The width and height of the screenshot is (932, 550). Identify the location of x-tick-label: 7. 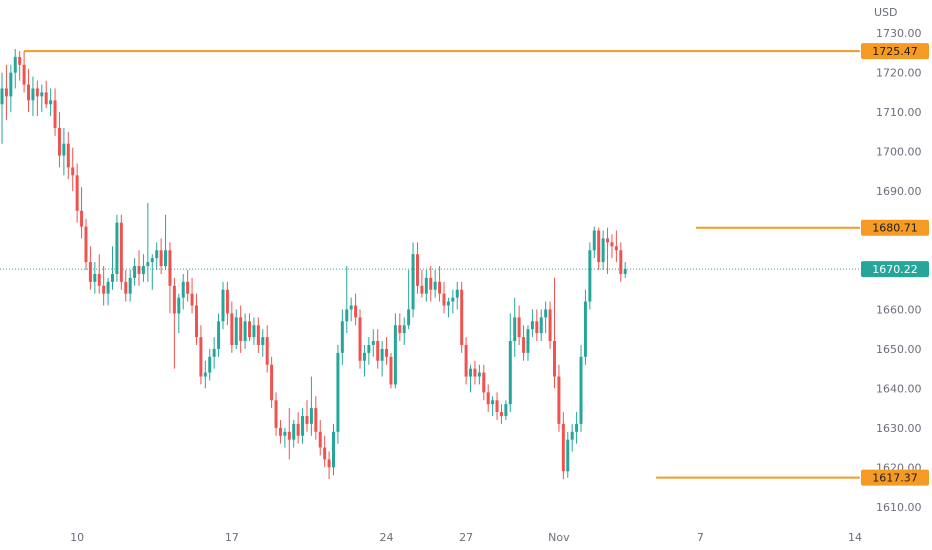
(700, 537).